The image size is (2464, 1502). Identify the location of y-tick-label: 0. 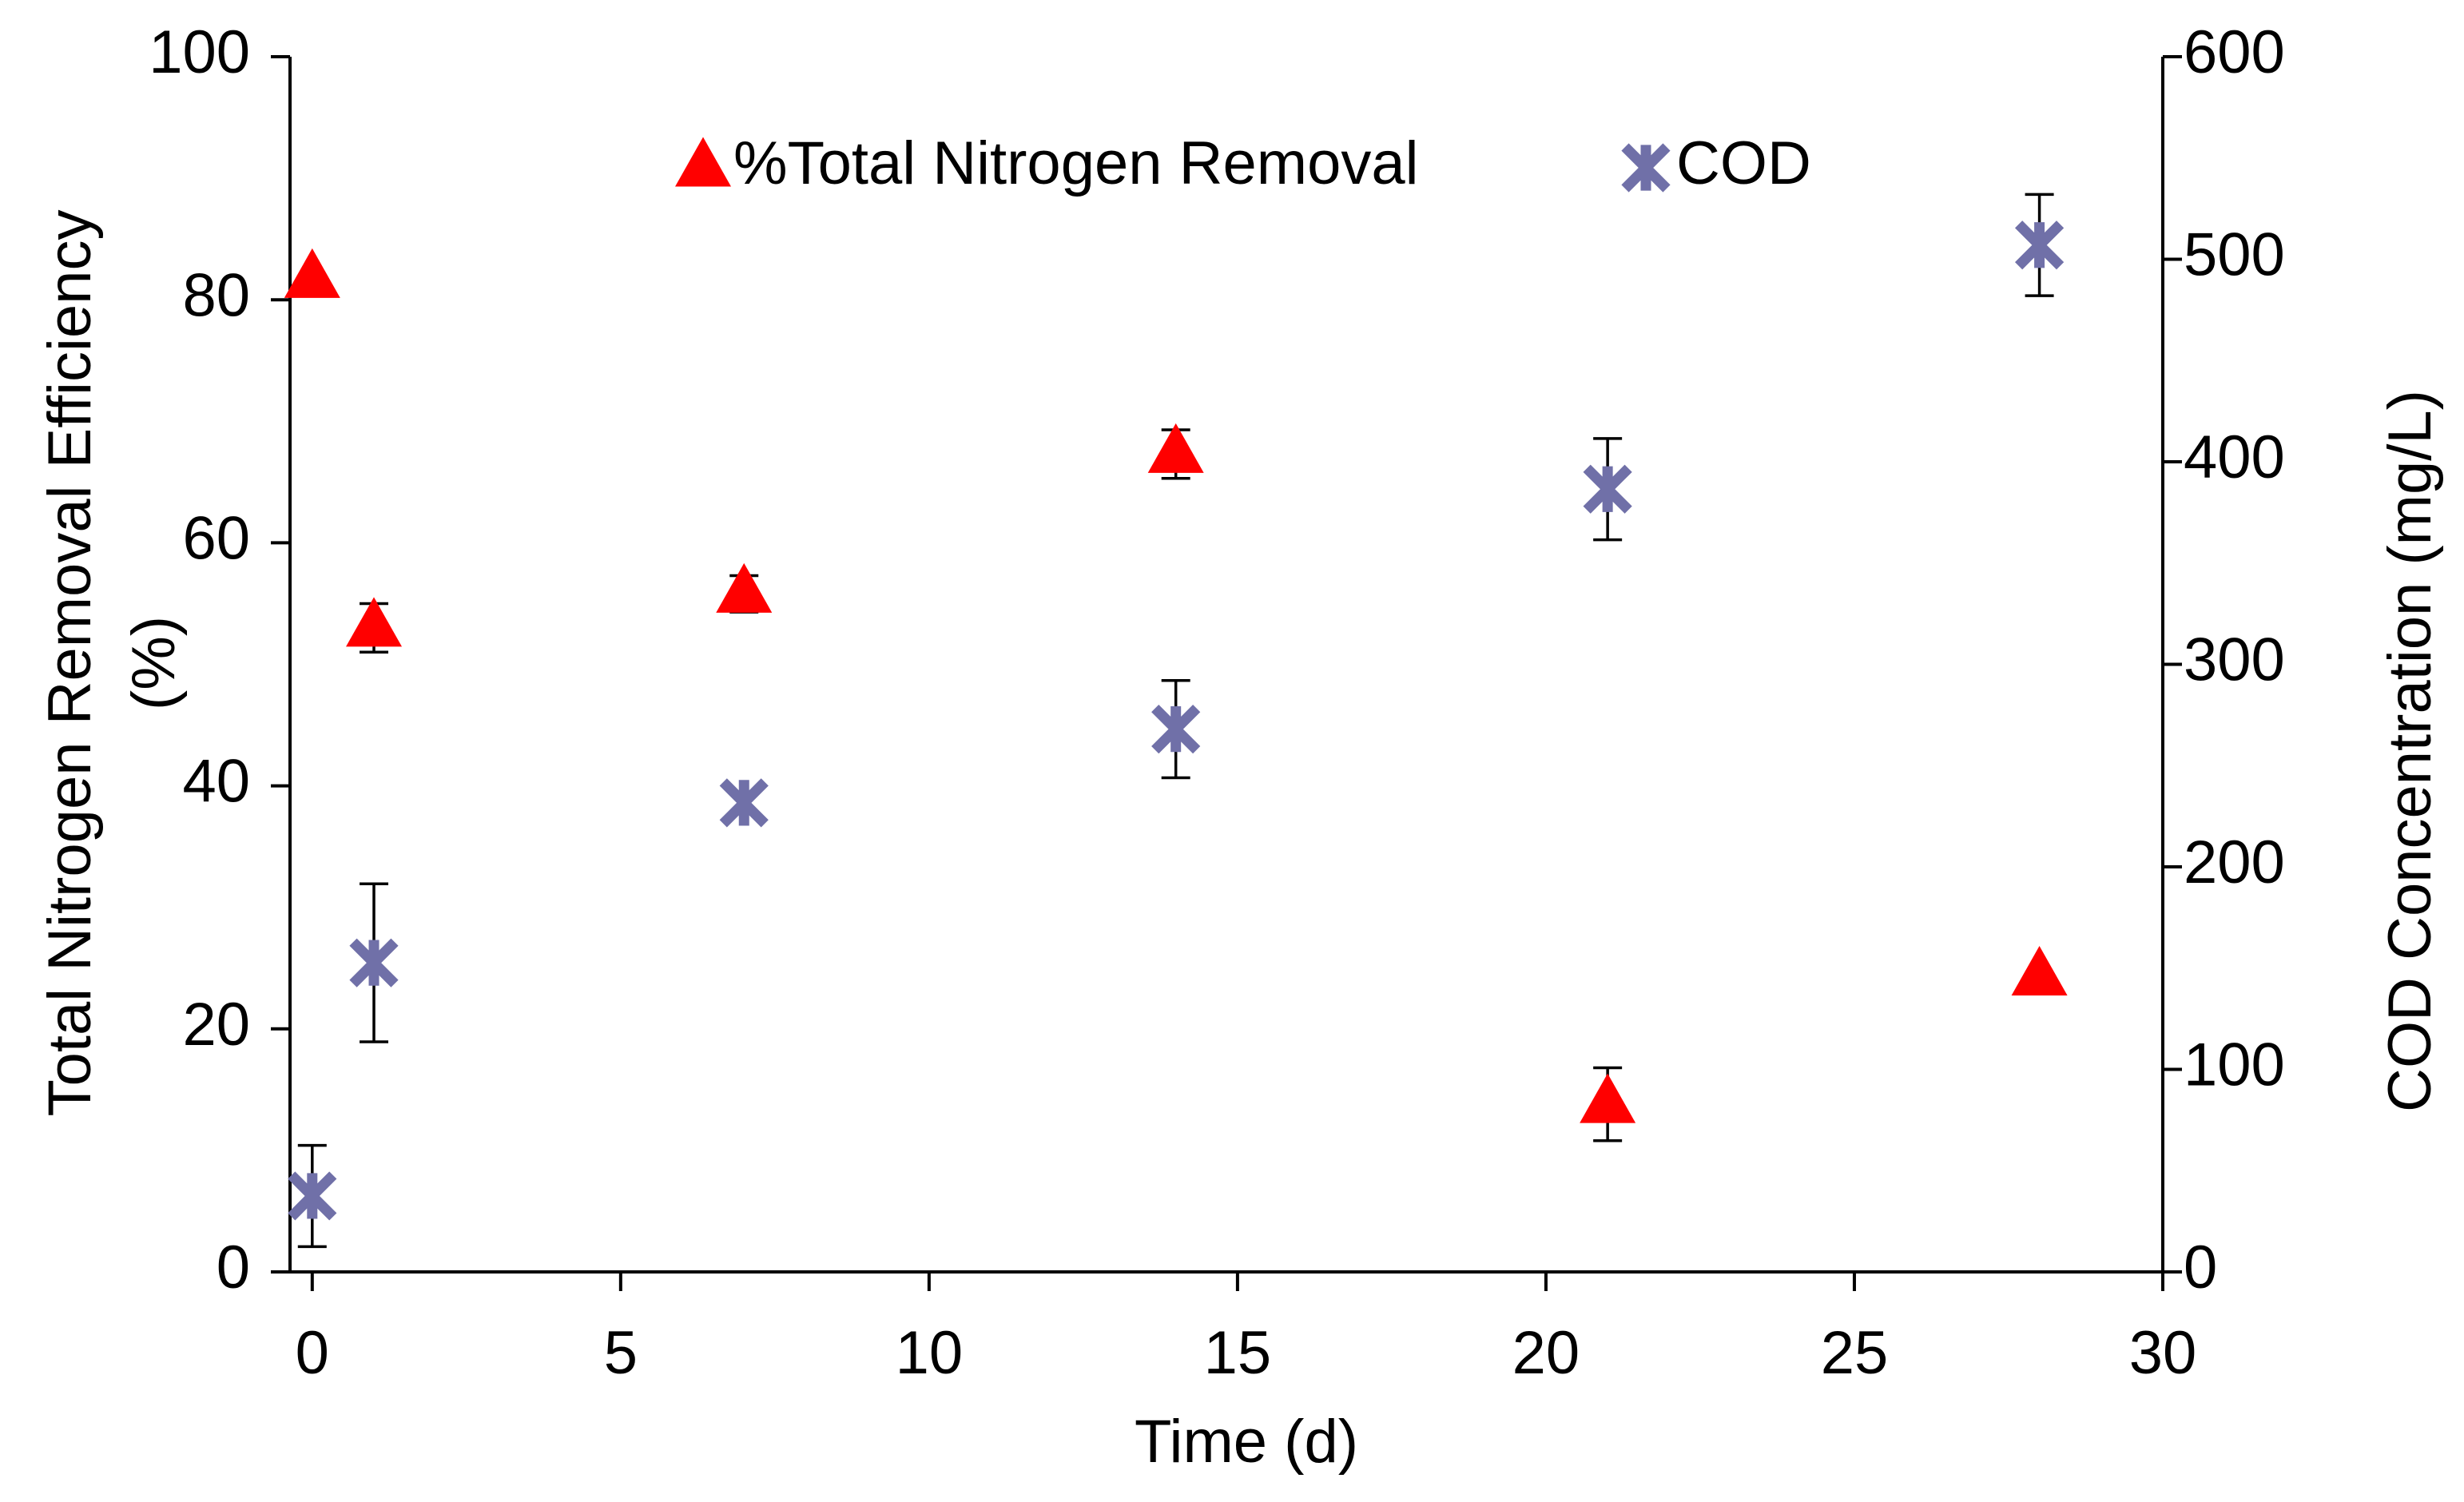
(234, 1267).